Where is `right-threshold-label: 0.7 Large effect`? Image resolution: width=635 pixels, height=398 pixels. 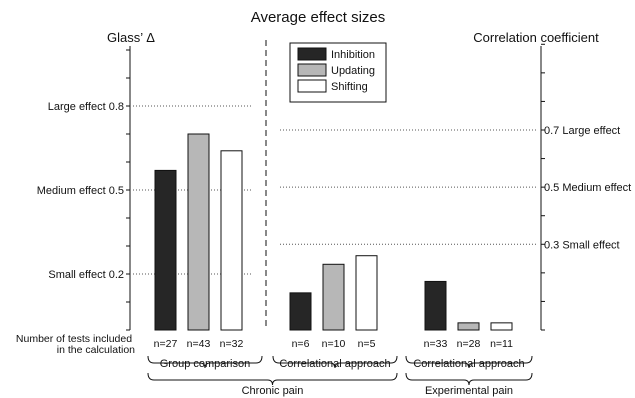 right-threshold-label: 0.7 Large effect is located at coordinates (582, 131).